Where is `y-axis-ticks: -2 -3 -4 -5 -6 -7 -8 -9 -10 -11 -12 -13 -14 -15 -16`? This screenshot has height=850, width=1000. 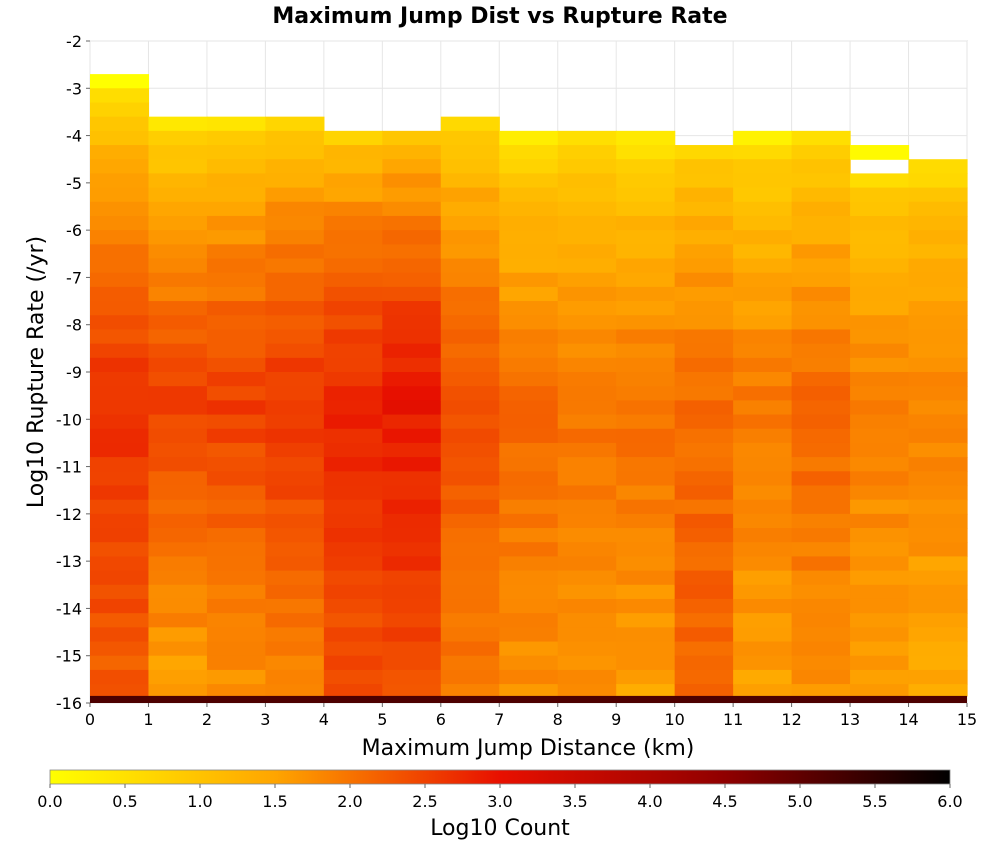
y-axis-ticks: -2 -3 -4 -5 -6 -7 -8 -9 -10 -11 -12 -13 -14 -15 -16 is located at coordinates (73, 372).